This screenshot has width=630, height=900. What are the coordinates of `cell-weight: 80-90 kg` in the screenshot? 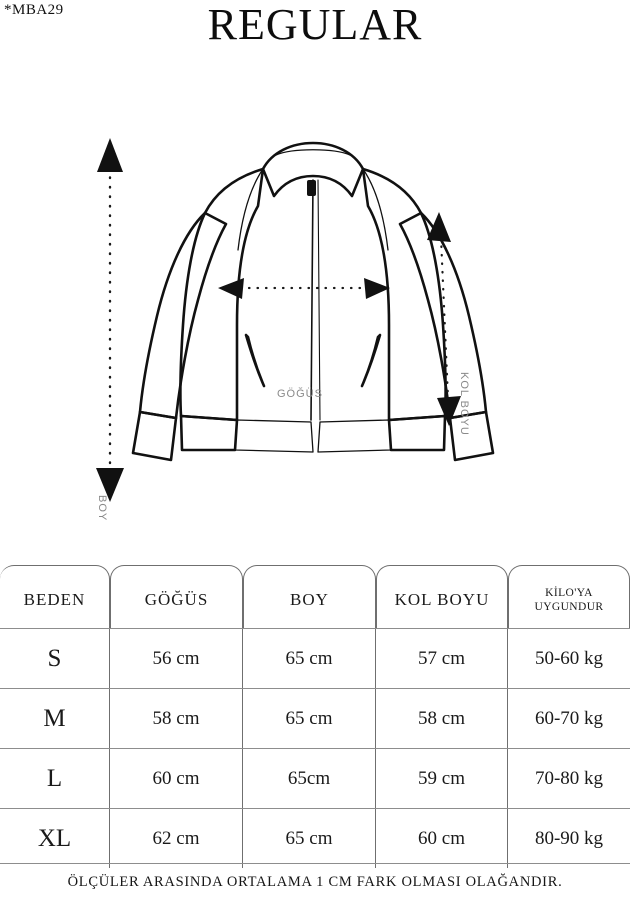 It's located at (569, 838).